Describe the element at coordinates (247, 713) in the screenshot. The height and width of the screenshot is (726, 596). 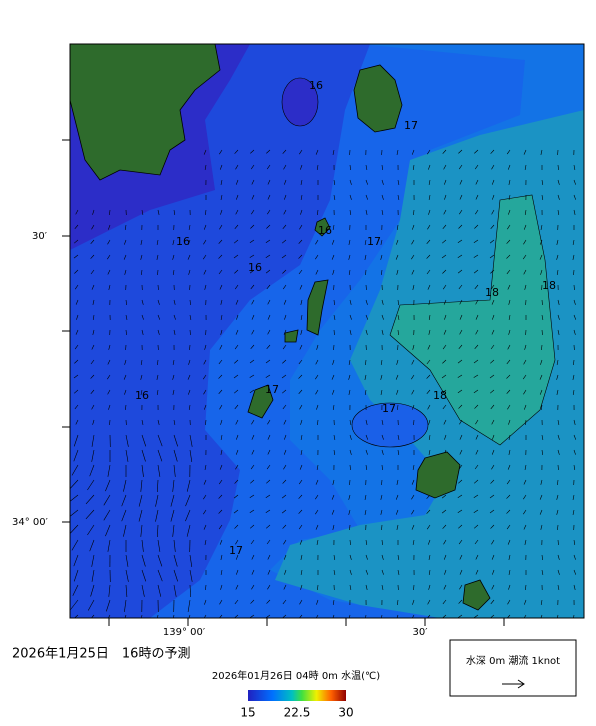
I see `colorbar-tick: 15` at that location.